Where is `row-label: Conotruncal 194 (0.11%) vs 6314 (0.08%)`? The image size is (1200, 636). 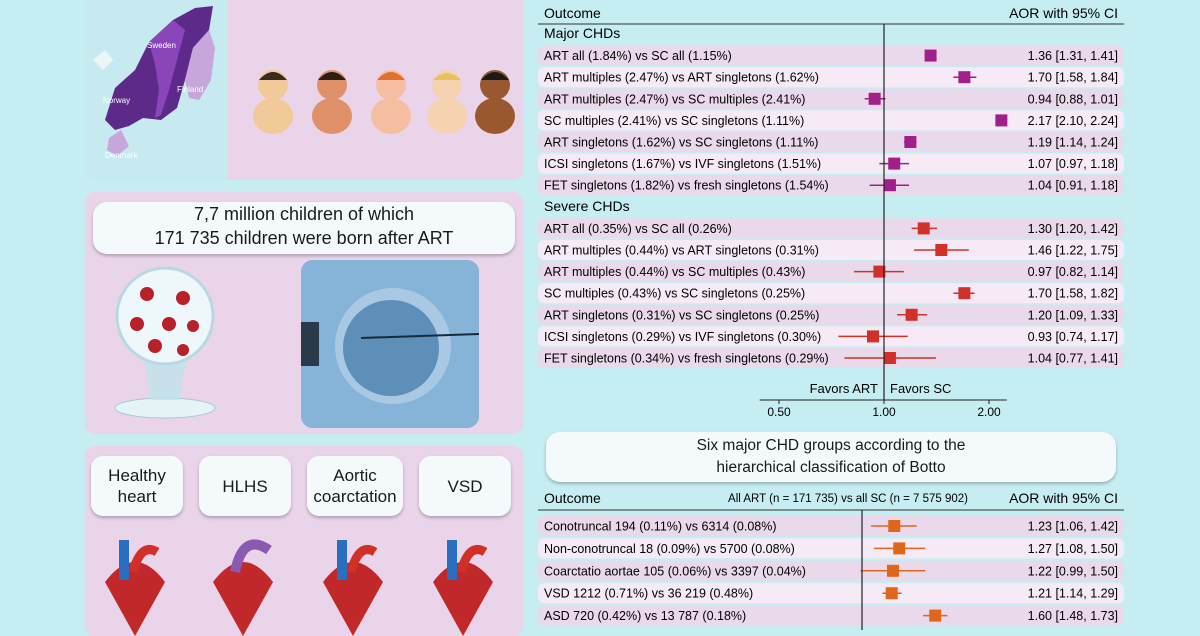
row-label: Conotruncal 194 (0.11%) vs 6314 (0.08%) is located at coordinates (660, 527).